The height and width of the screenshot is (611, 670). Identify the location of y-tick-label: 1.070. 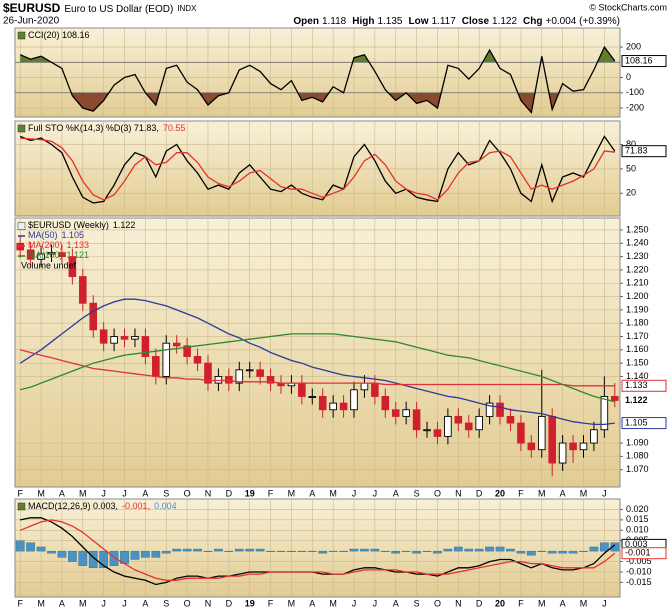
(637, 469).